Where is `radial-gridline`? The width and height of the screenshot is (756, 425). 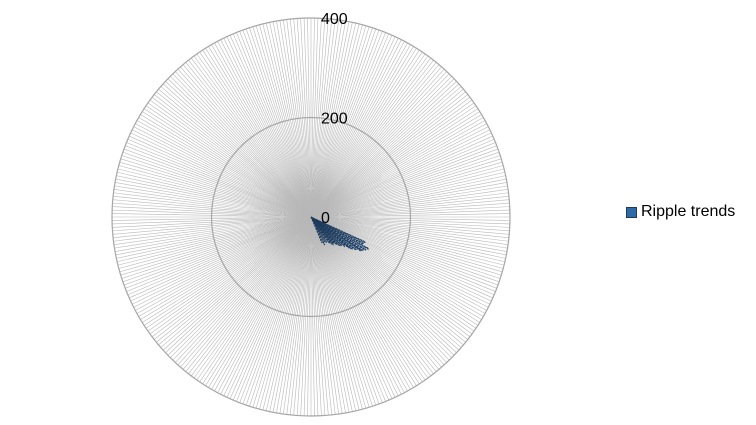 radial-gridline is located at coordinates (311, 217).